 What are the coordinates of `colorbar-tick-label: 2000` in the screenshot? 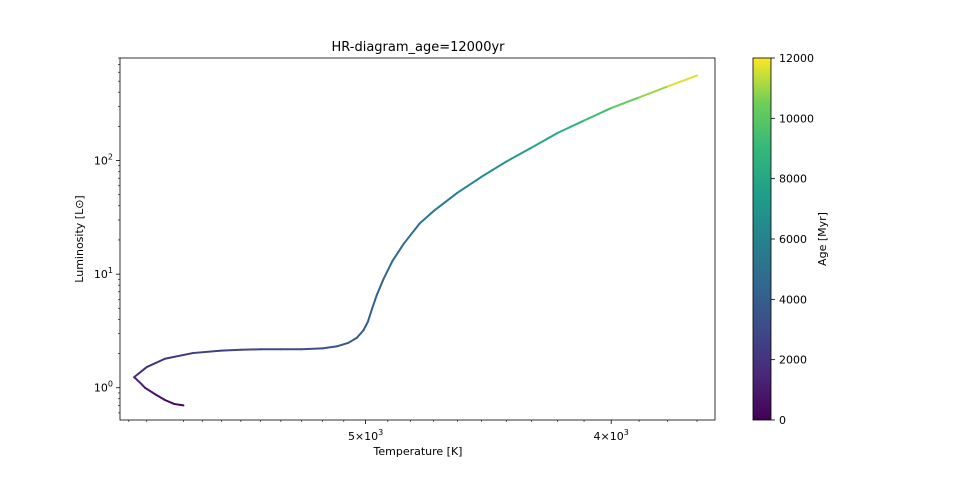 It's located at (793, 360).